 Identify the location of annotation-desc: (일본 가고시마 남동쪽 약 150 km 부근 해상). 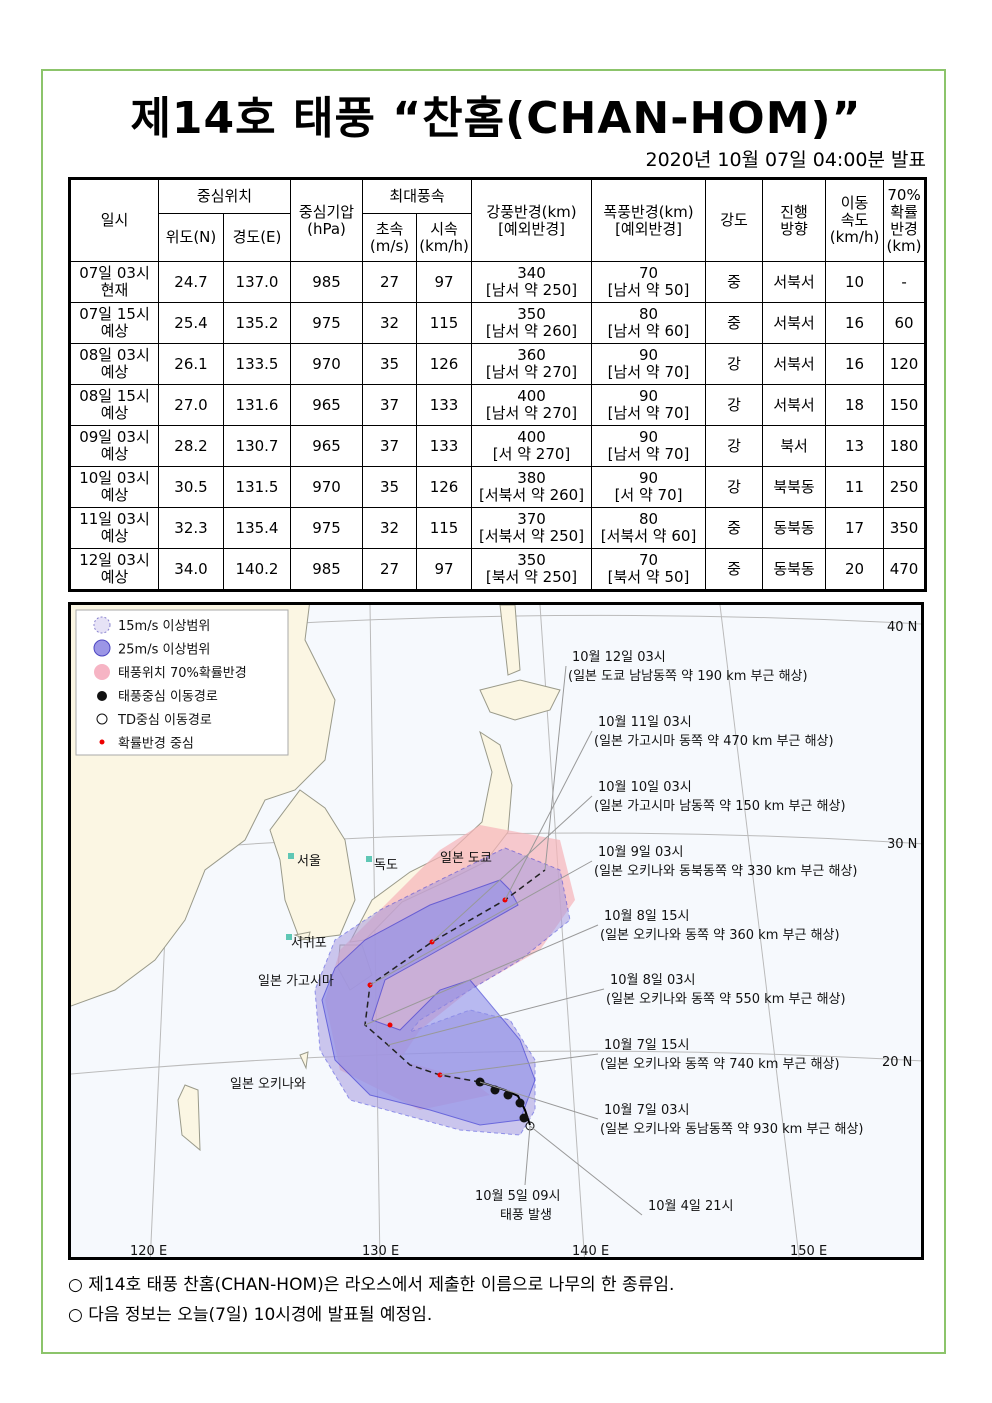
(720, 806).